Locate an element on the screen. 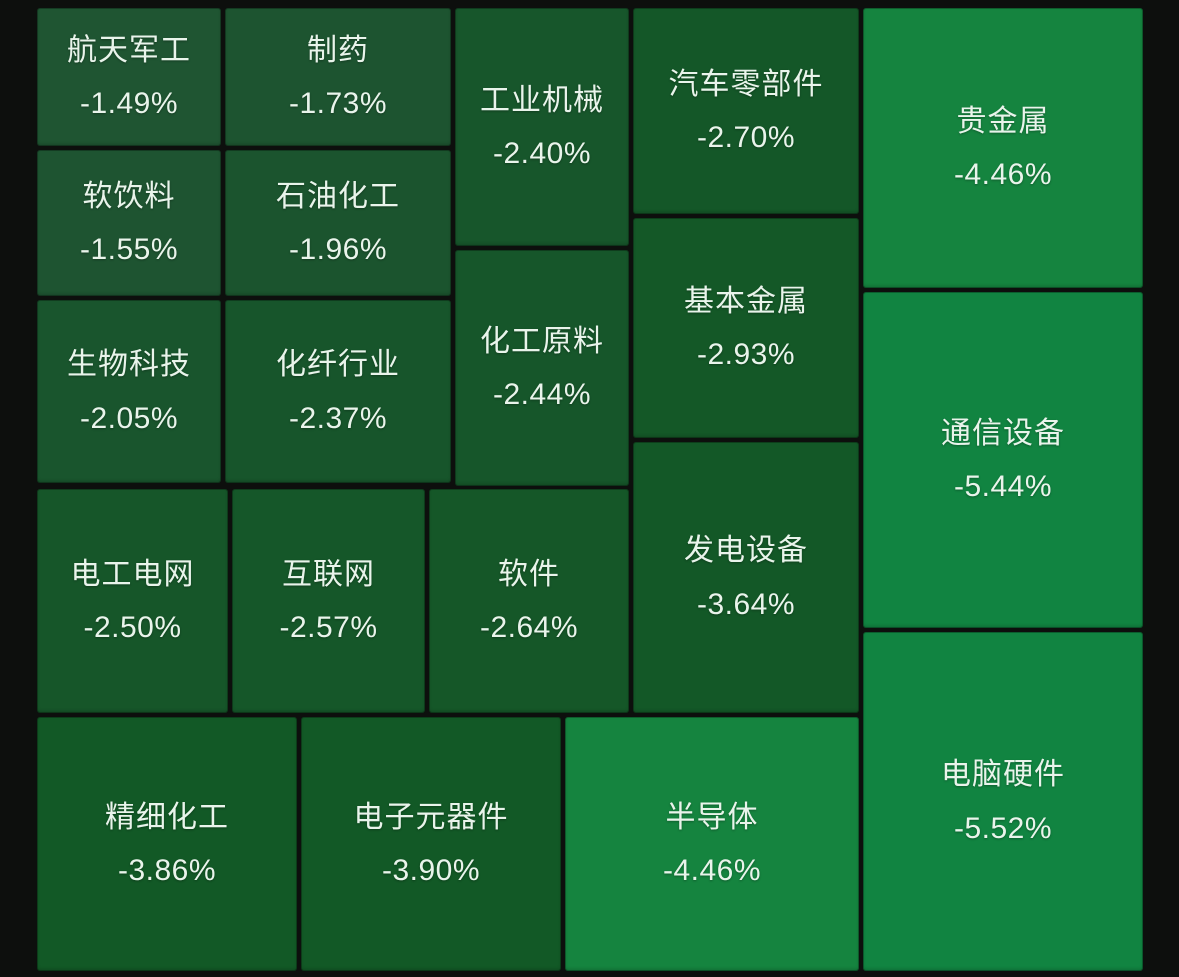 This screenshot has height=977, width=1179. sector-change-percent: -2.57% is located at coordinates (328, 627).